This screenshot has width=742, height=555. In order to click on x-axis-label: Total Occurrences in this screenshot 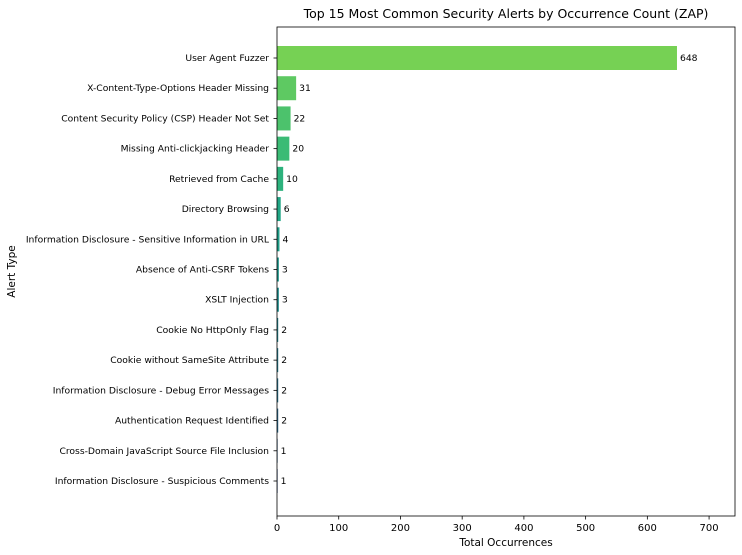, I will do `click(505, 543)`.